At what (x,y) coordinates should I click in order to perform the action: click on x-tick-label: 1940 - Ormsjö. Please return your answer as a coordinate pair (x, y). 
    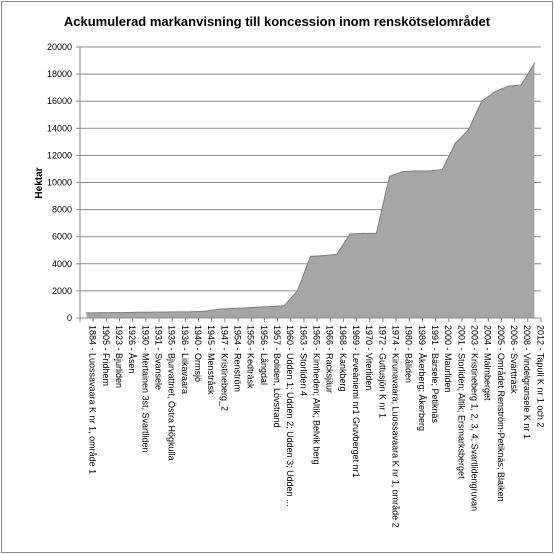
    Looking at the image, I should click on (198, 353).